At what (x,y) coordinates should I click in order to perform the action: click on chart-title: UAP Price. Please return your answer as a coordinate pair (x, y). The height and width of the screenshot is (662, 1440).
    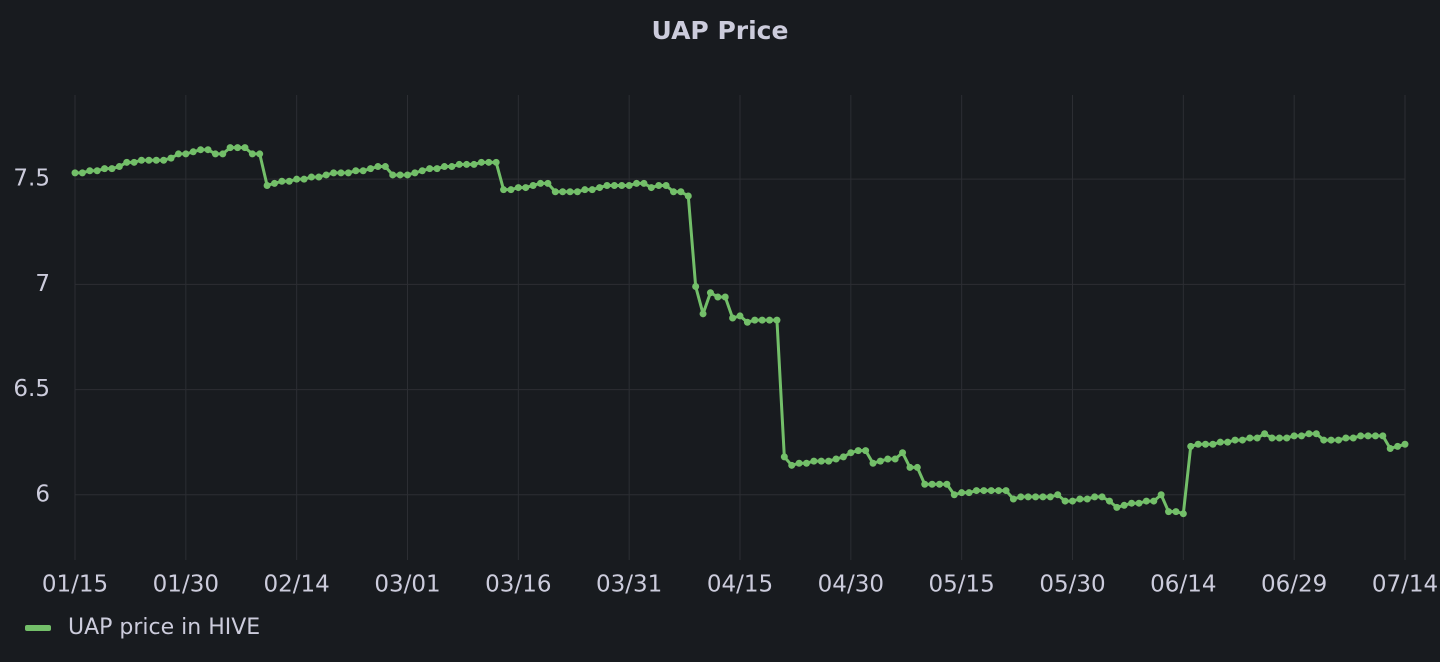
    Looking at the image, I should click on (720, 30).